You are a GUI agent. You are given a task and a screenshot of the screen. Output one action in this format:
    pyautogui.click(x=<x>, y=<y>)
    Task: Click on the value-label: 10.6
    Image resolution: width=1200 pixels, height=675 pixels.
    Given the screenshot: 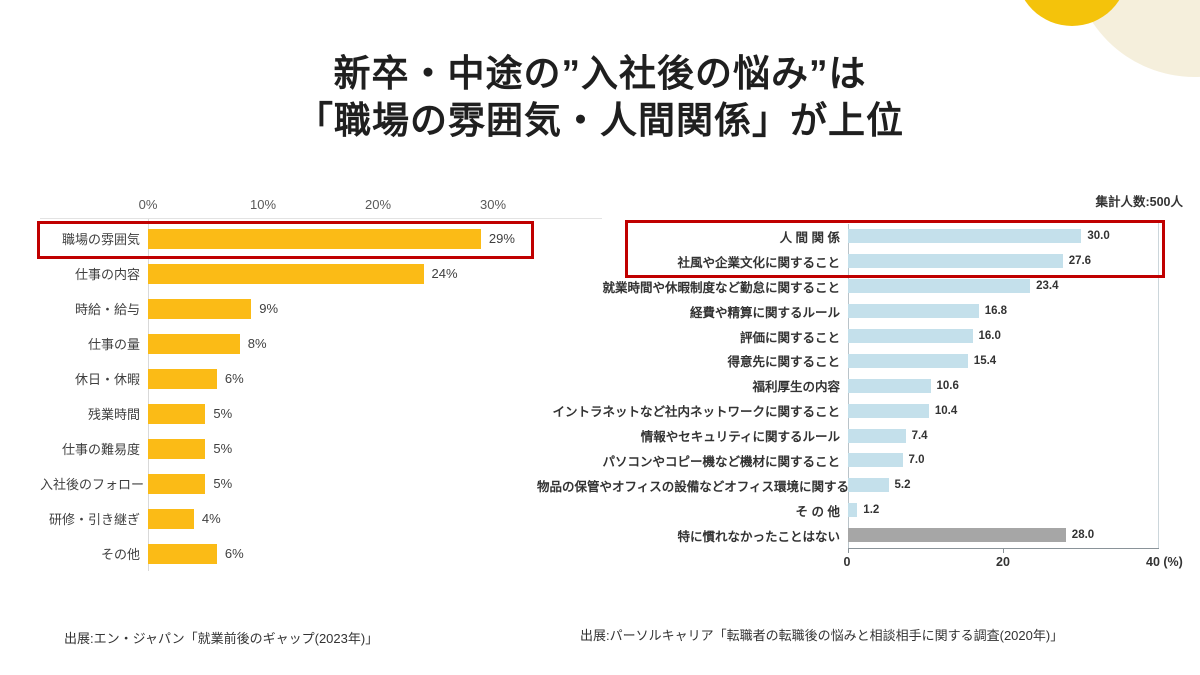 What is the action you would take?
    pyautogui.click(x=947, y=385)
    